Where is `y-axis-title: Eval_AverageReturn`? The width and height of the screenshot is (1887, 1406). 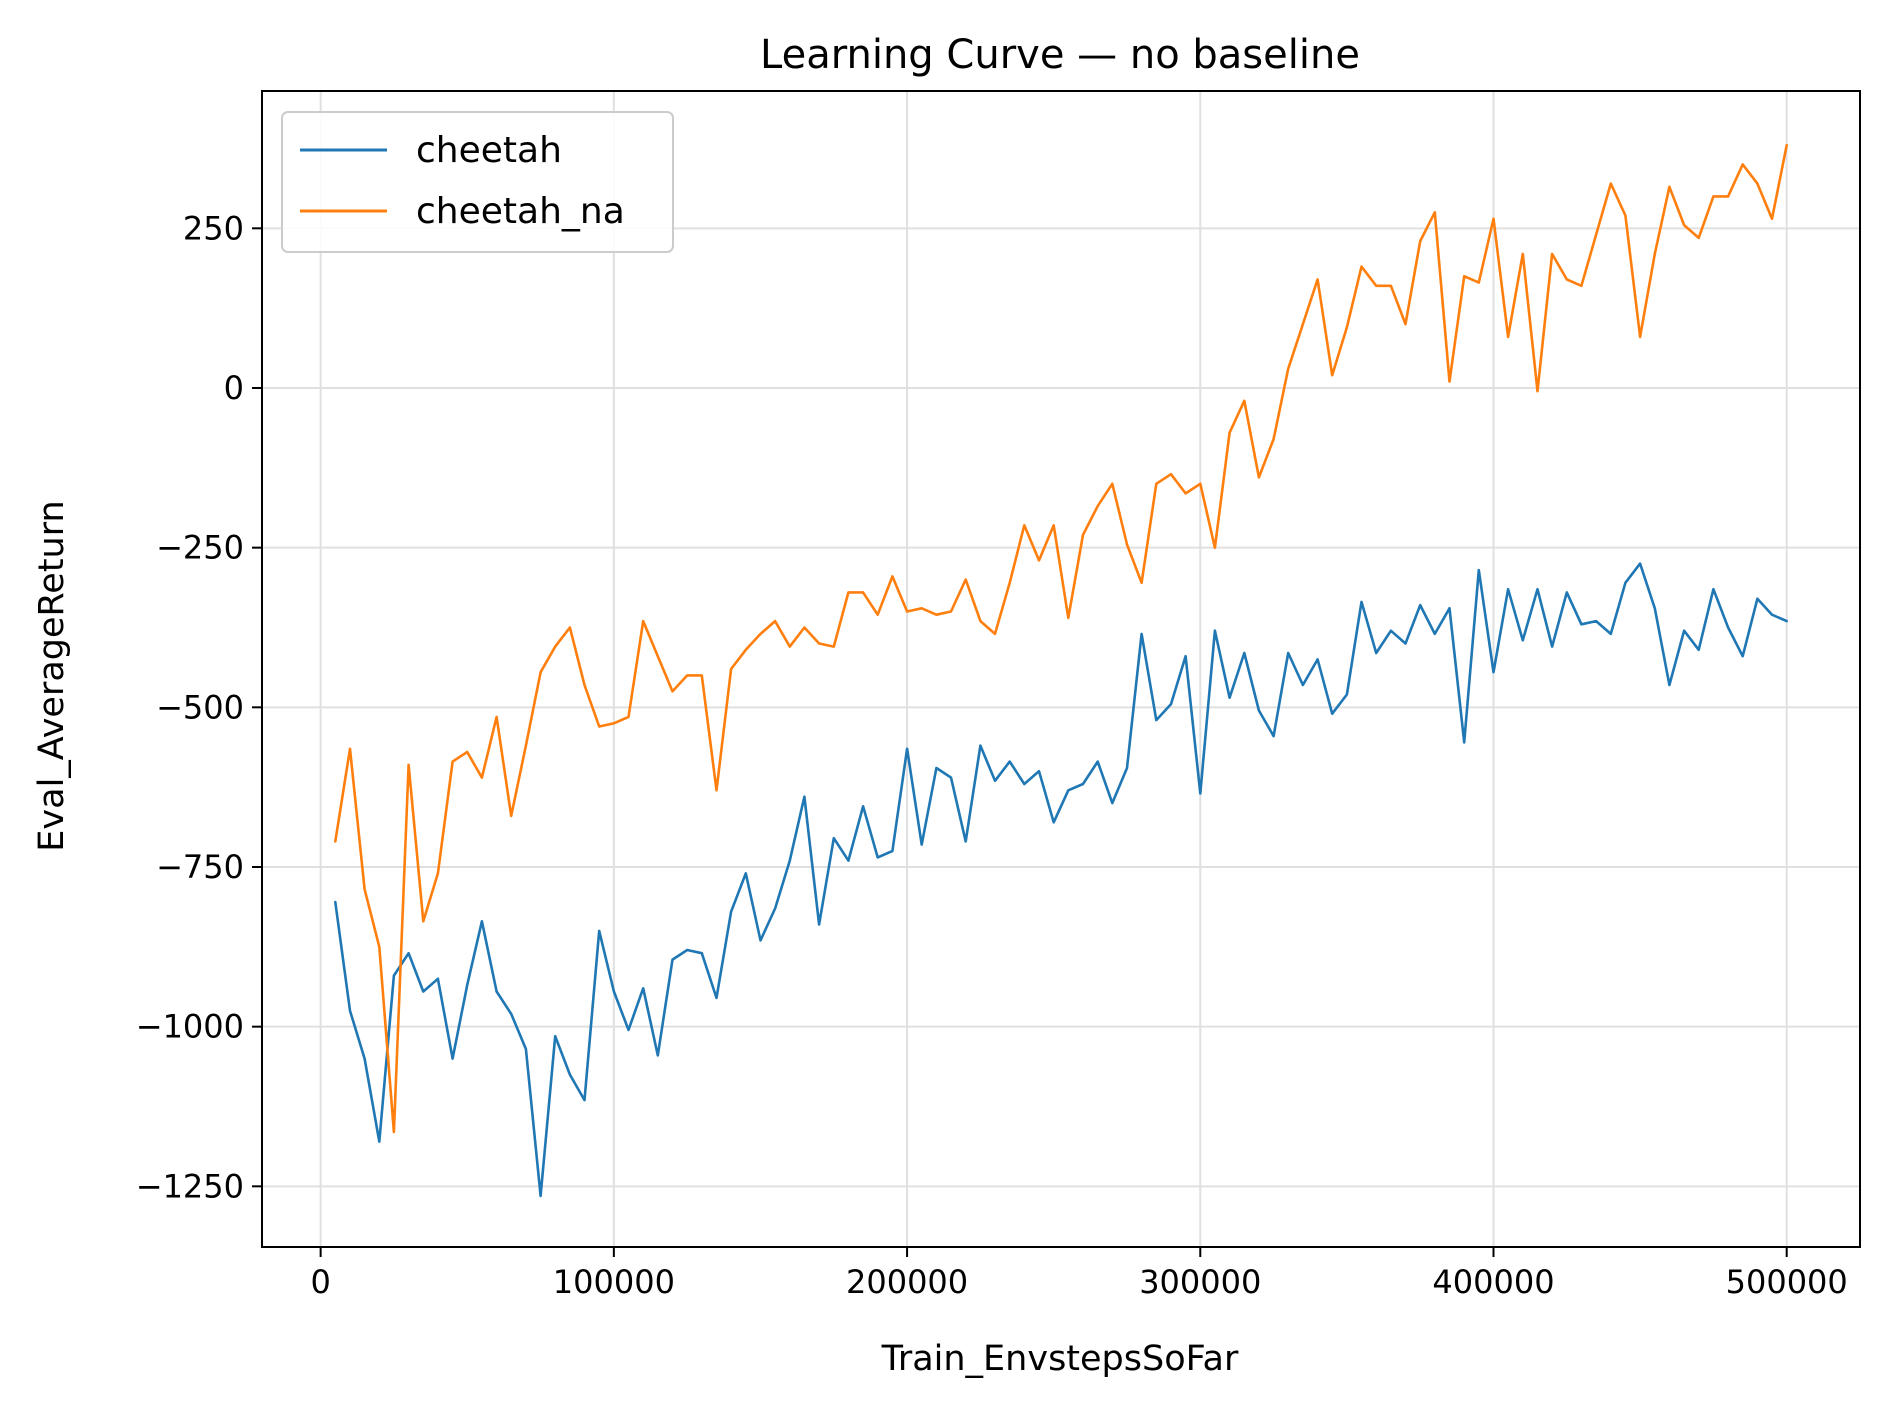 y-axis-title: Eval_AverageReturn is located at coordinates (52, 675).